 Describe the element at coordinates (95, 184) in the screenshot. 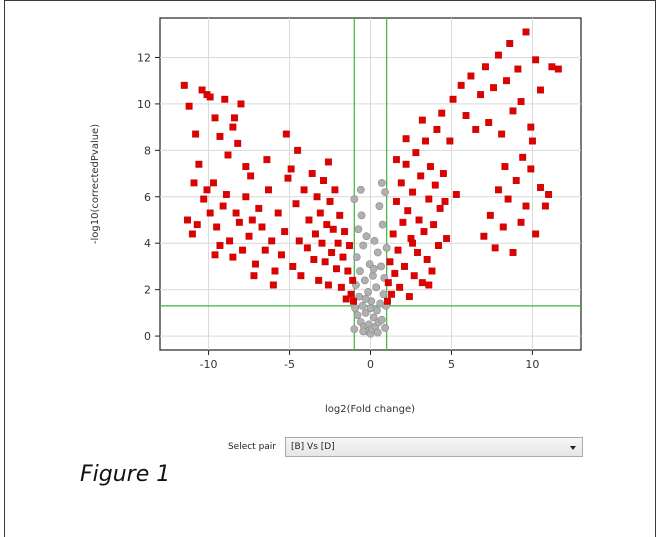

I see `y-axis-label: -log10(correctedPvalue)` at that location.